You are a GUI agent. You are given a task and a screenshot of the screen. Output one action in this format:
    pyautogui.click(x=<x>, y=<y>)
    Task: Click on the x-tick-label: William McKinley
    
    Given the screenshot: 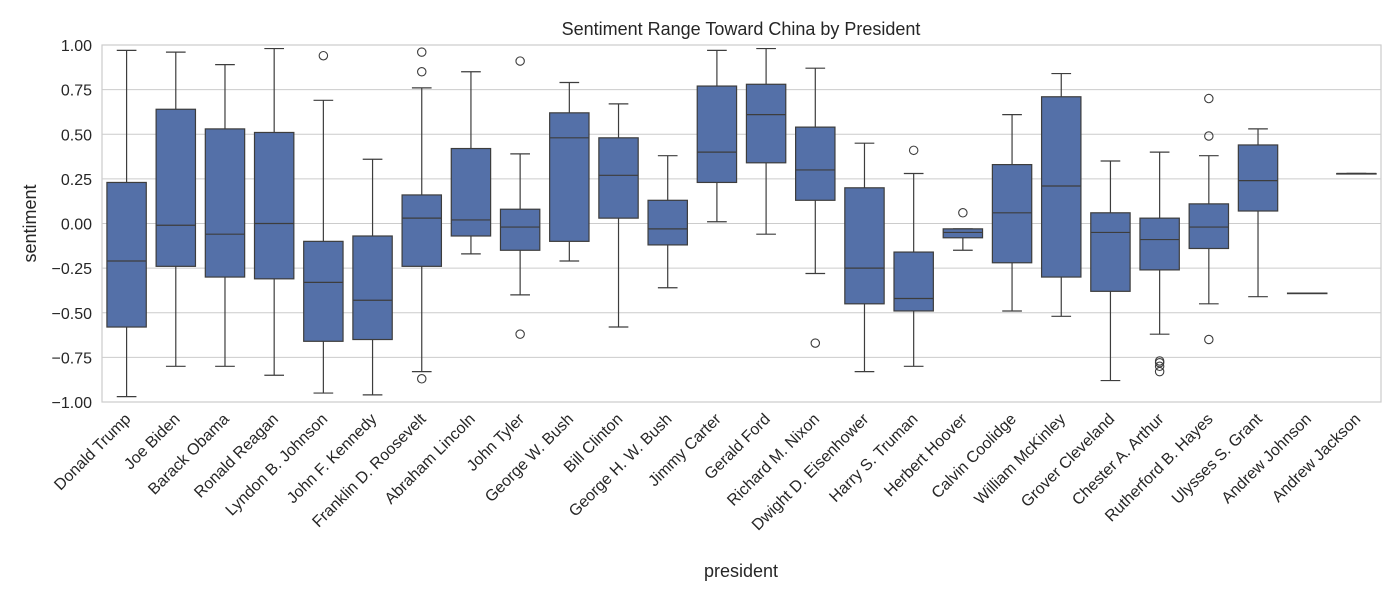 What is the action you would take?
    pyautogui.click(x=1021, y=460)
    